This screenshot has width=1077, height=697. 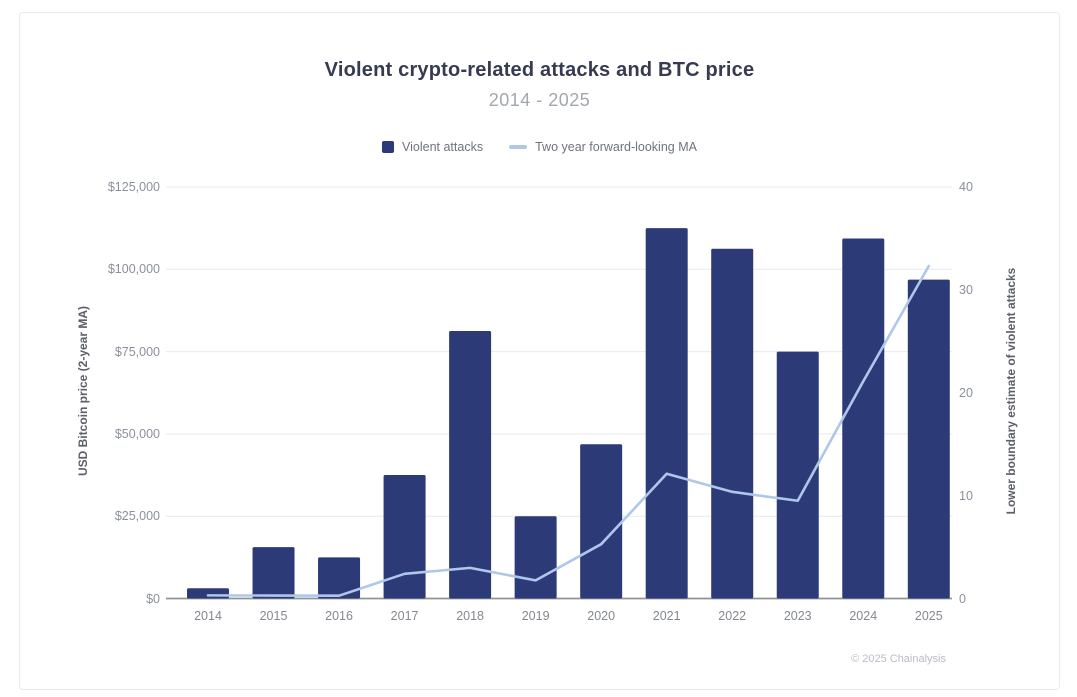 What do you see at coordinates (601, 521) in the screenshot?
I see `bar-2020` at bounding box center [601, 521].